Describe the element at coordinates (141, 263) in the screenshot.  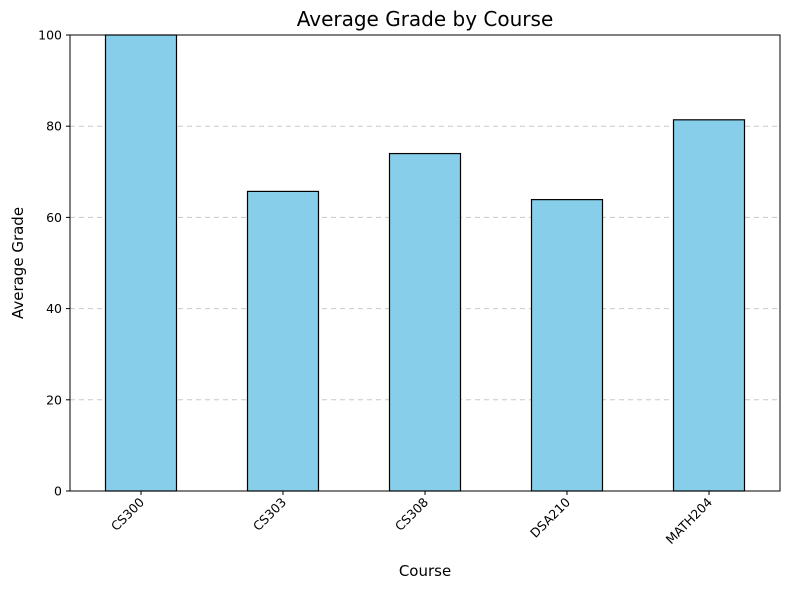
I see `bar-cs300` at that location.